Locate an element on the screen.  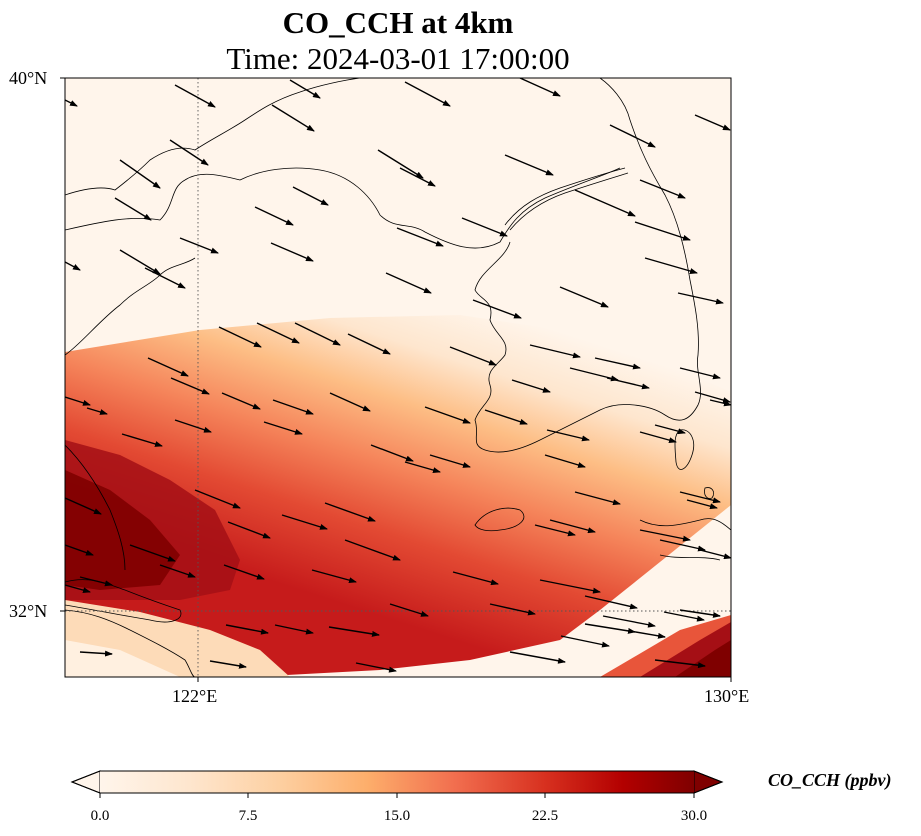
colorbar-label: CO_CCH (ppbv) is located at coordinates (830, 780).